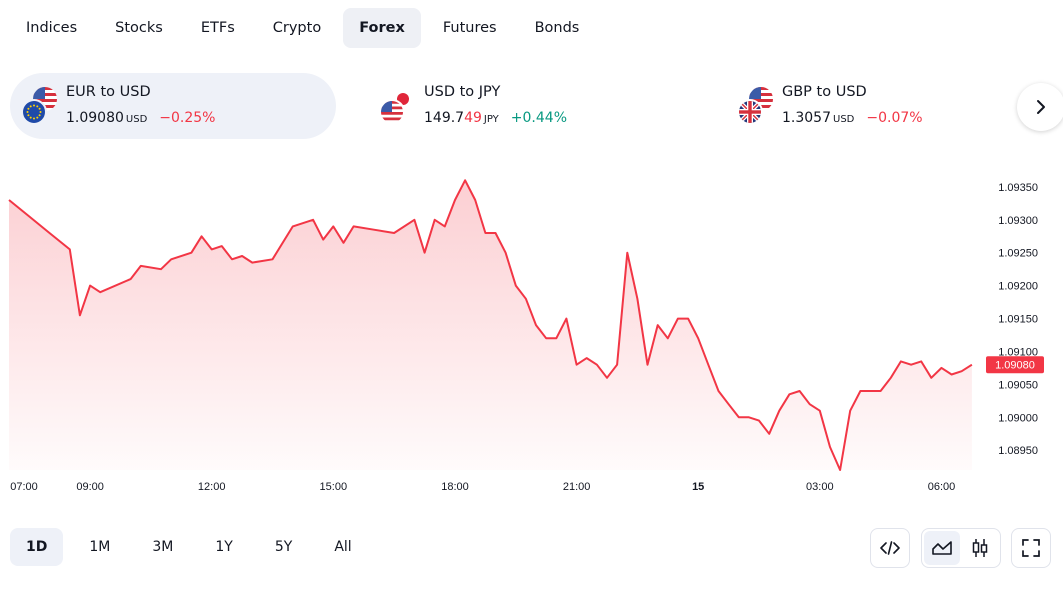  What do you see at coordinates (224, 547) in the screenshot?
I see `range-1y: 1Y` at bounding box center [224, 547].